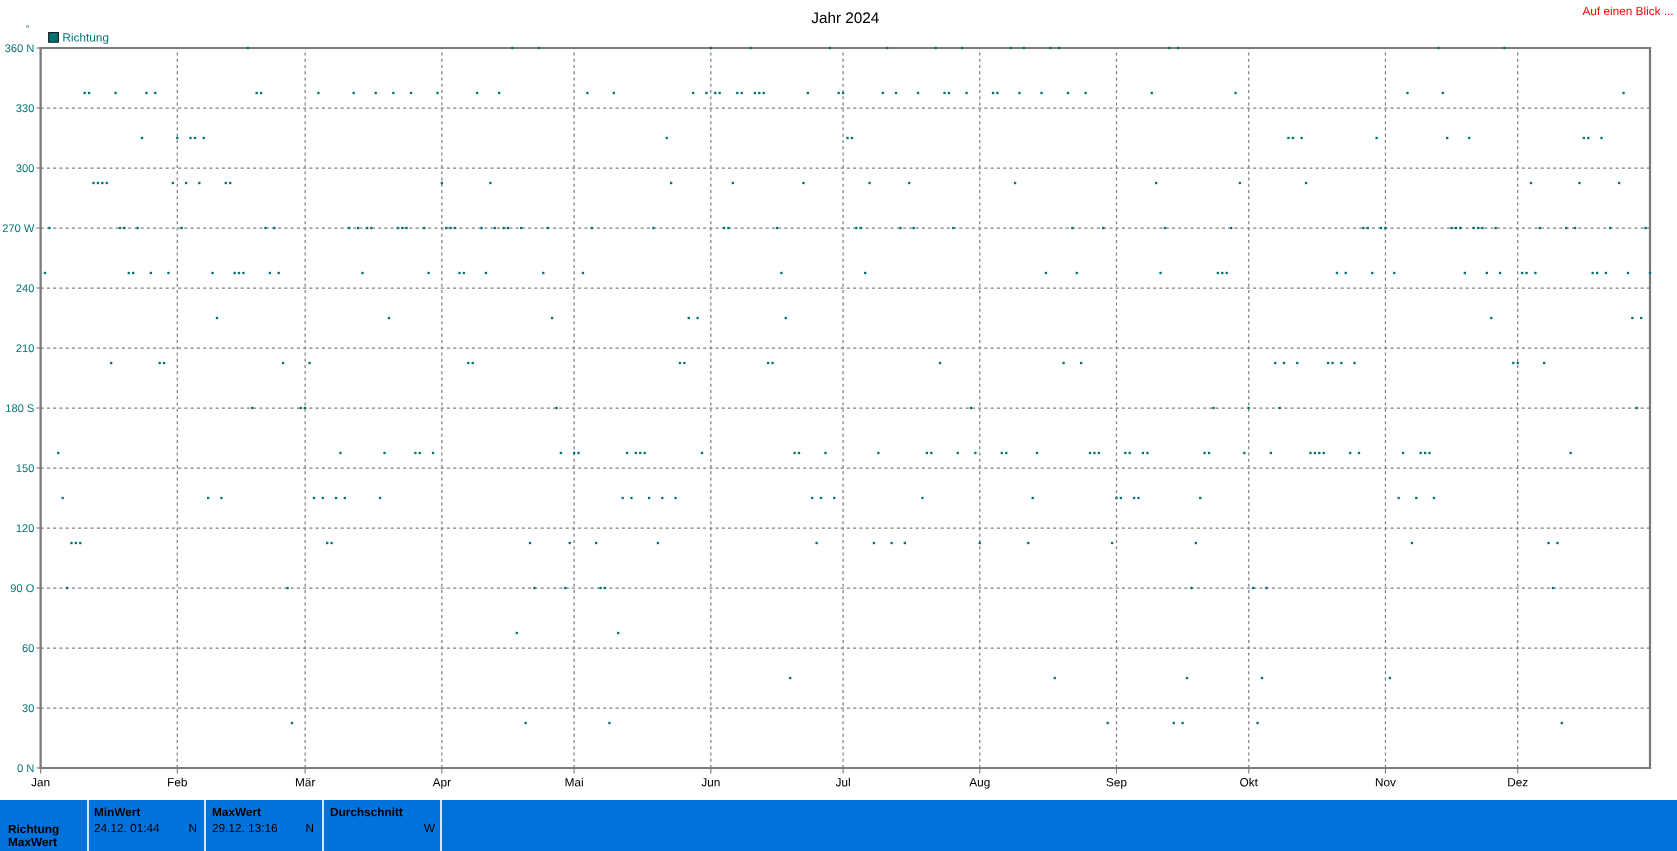 This screenshot has width=1677, height=851. I want to click on x-tick-label: Dez, so click(1518, 782).